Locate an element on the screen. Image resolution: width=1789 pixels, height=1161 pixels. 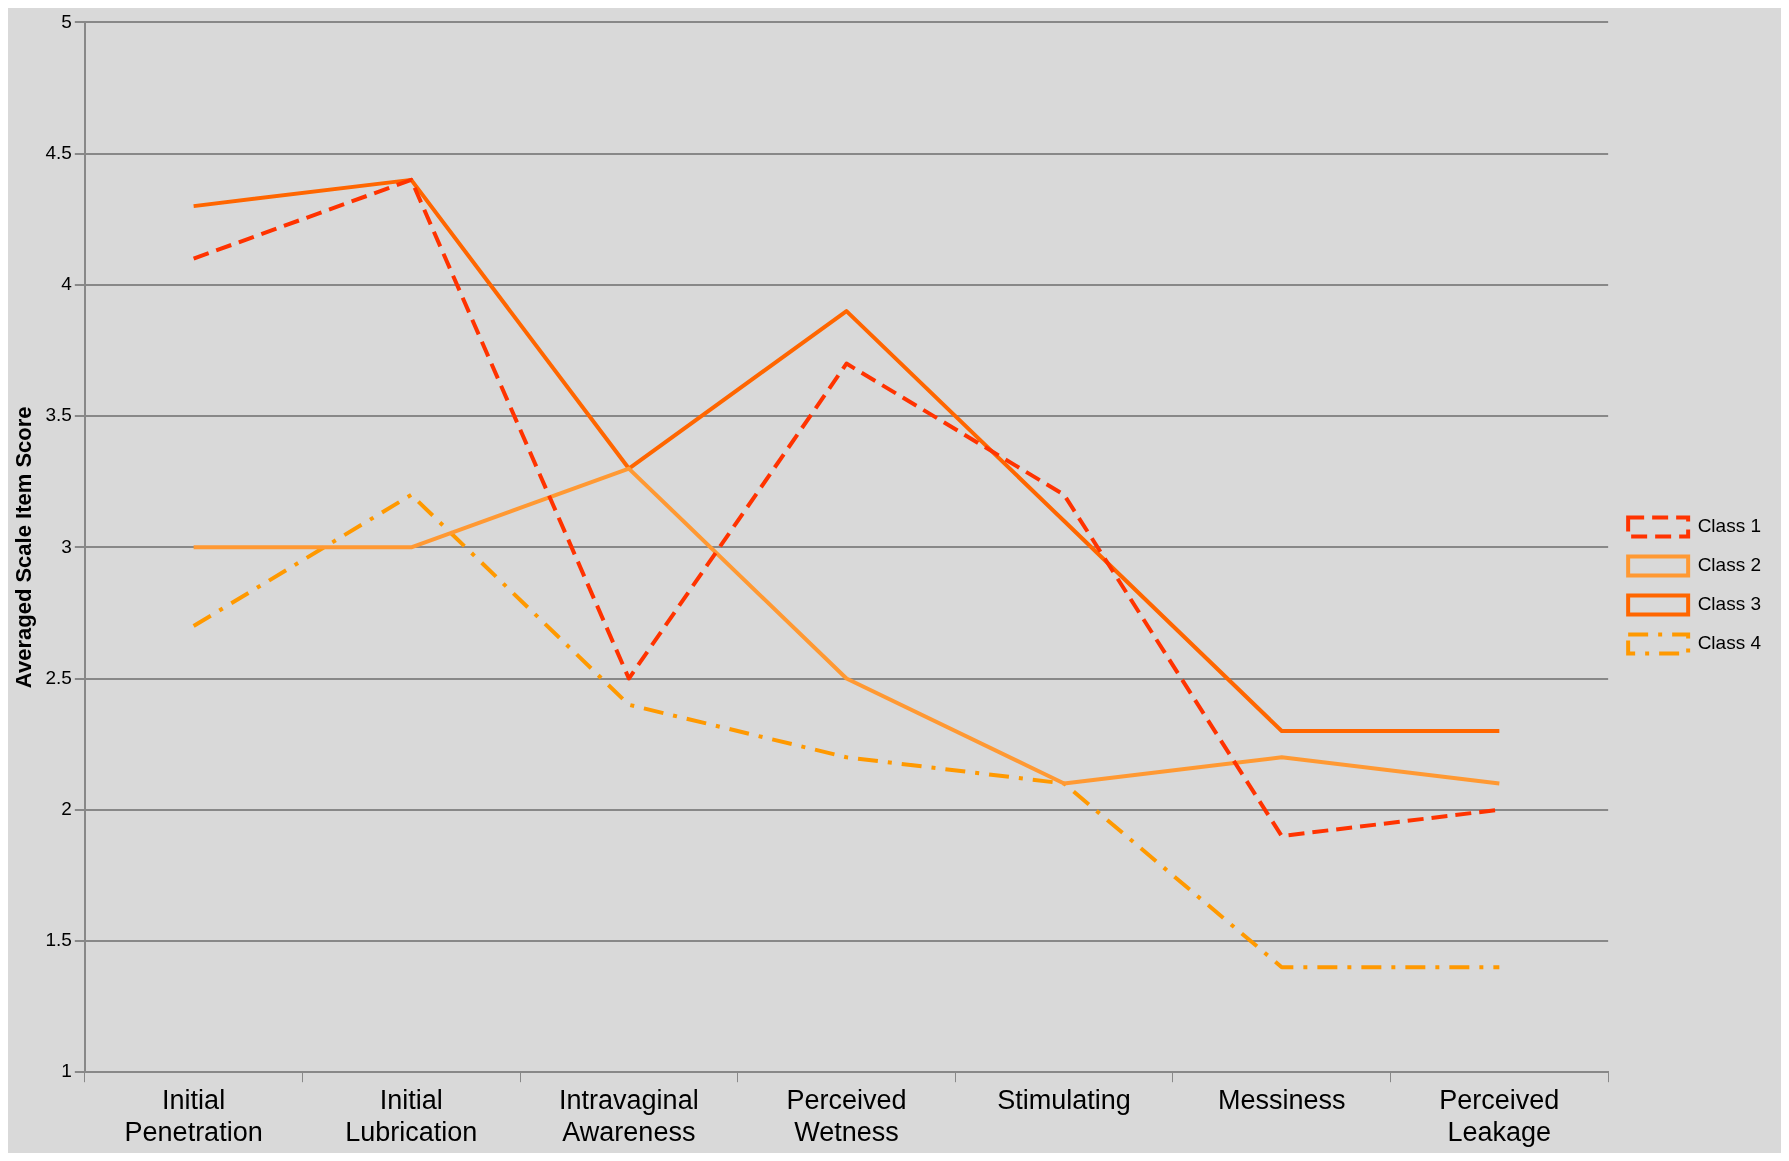
x-tick-label: Stimulating is located at coordinates (1064, 1099).